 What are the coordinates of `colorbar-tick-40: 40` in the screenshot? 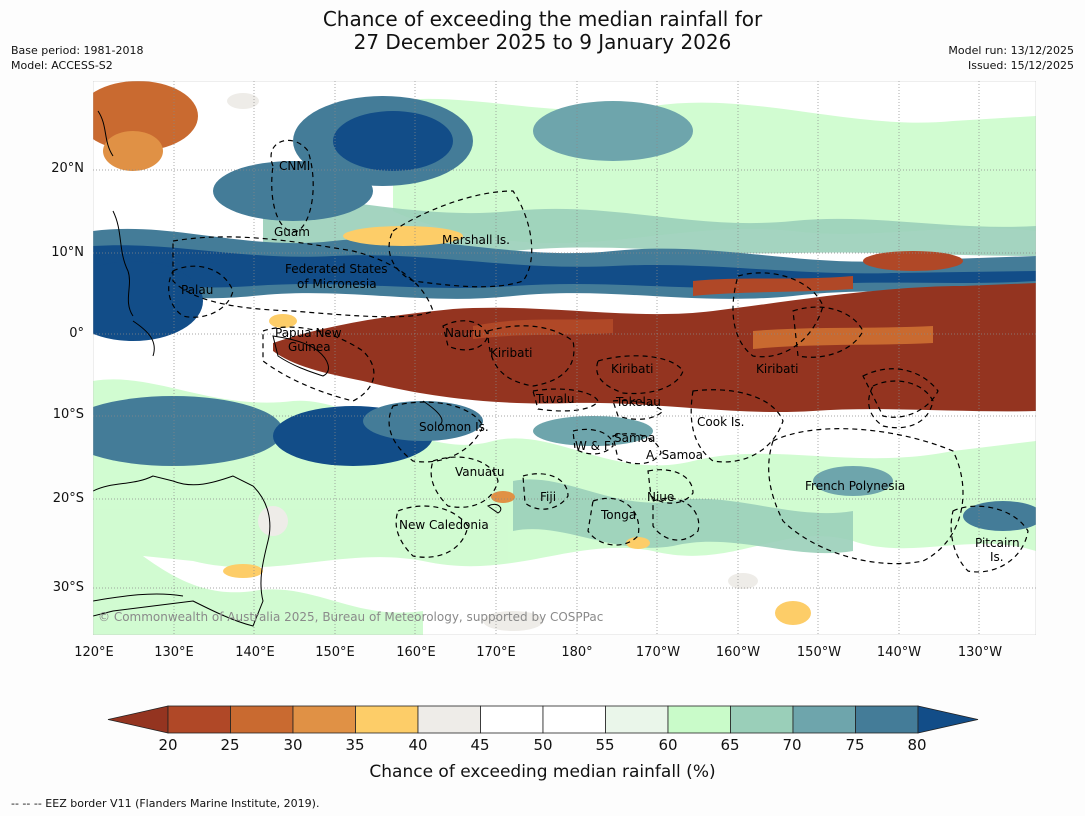 It's located at (418, 745).